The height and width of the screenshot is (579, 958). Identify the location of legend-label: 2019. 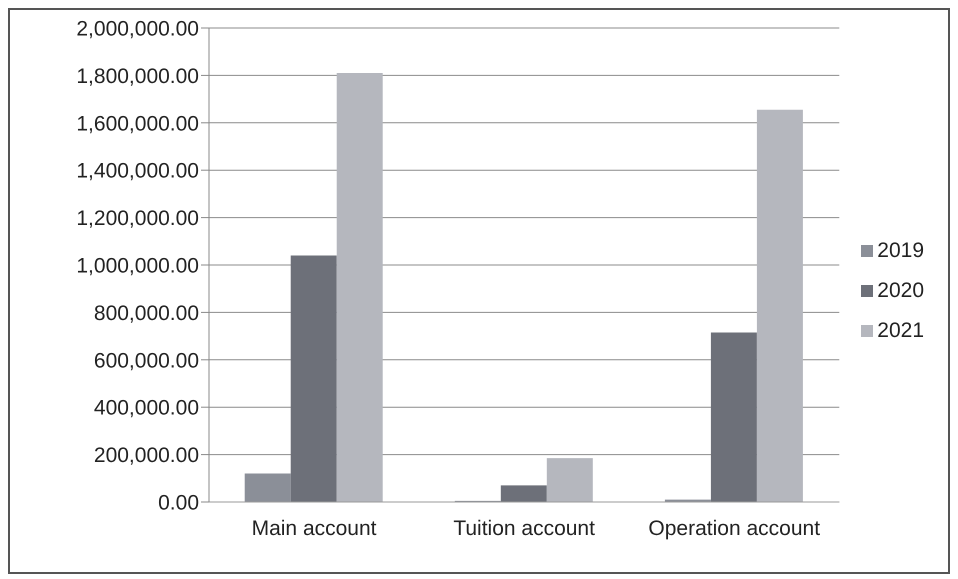
(900, 250).